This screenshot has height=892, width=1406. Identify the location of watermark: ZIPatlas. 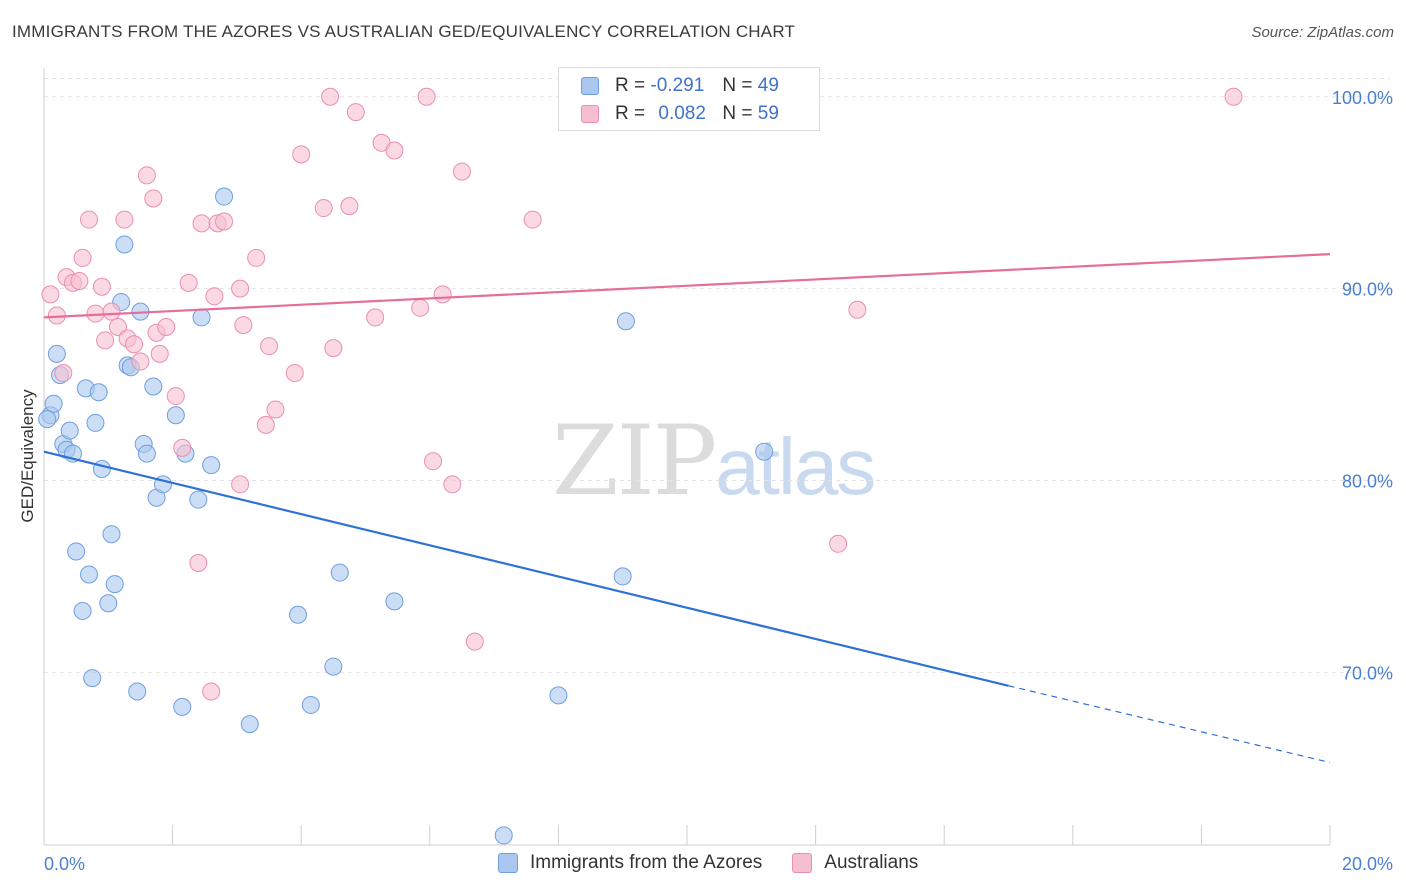
(714, 461).